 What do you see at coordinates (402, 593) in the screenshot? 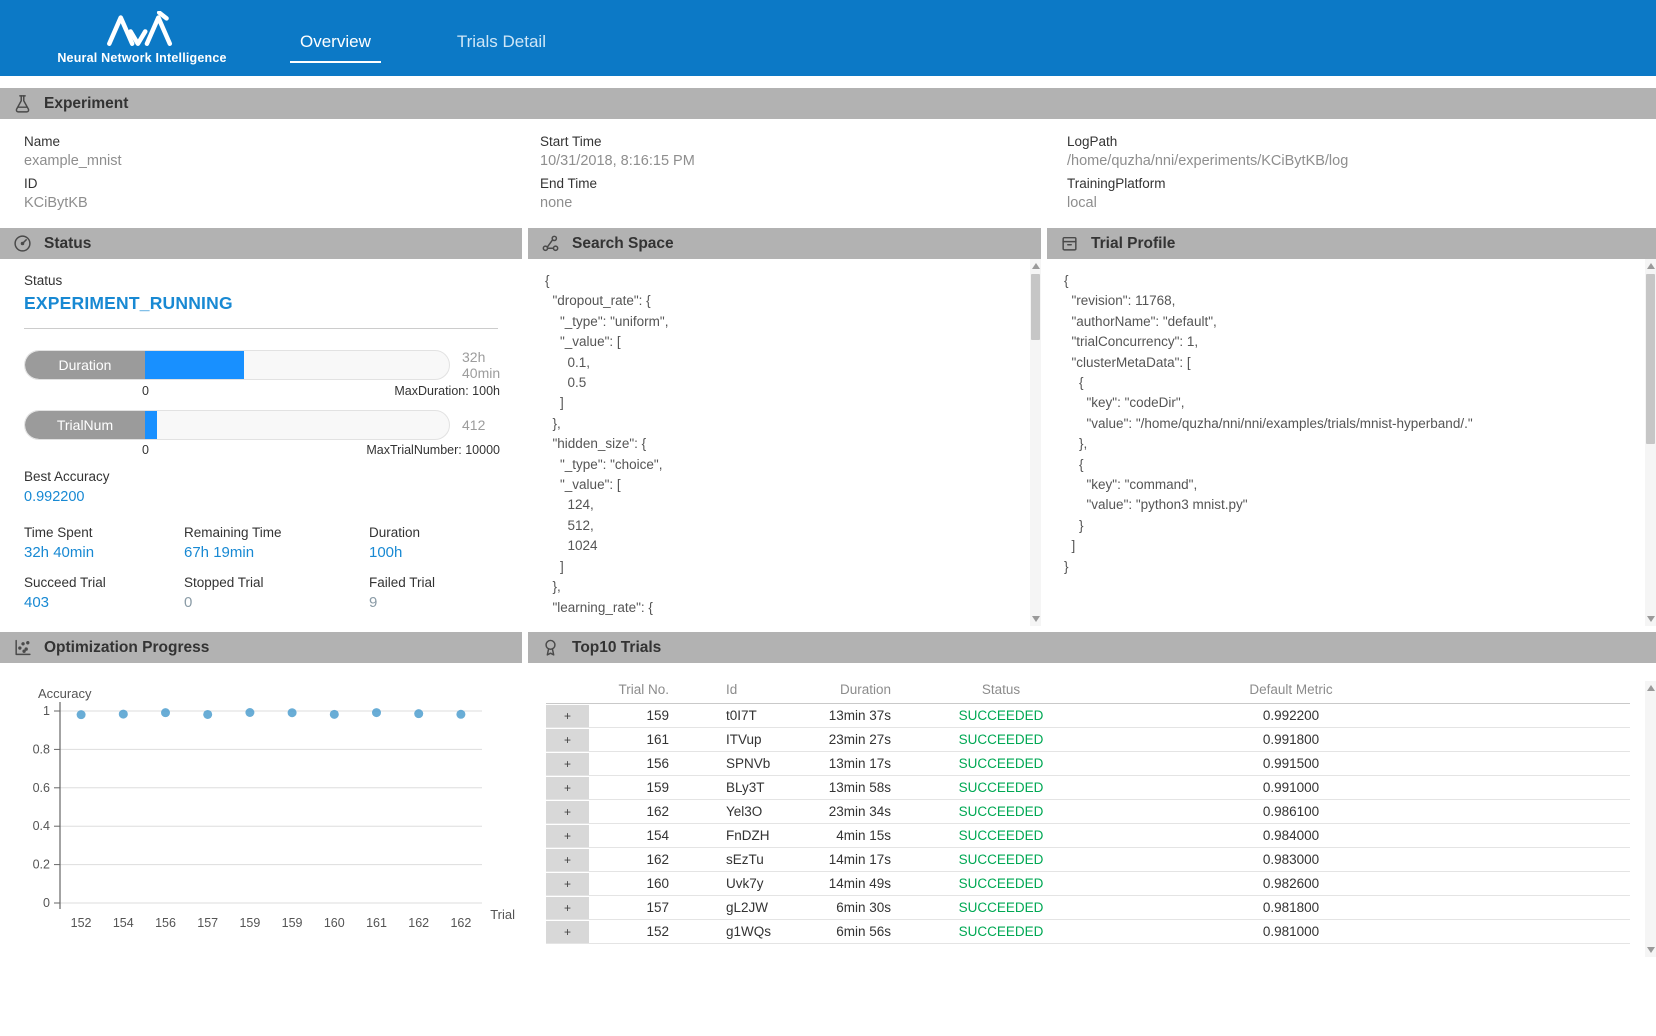
I see `stat-failed-trial: Failed Trial 9` at bounding box center [402, 593].